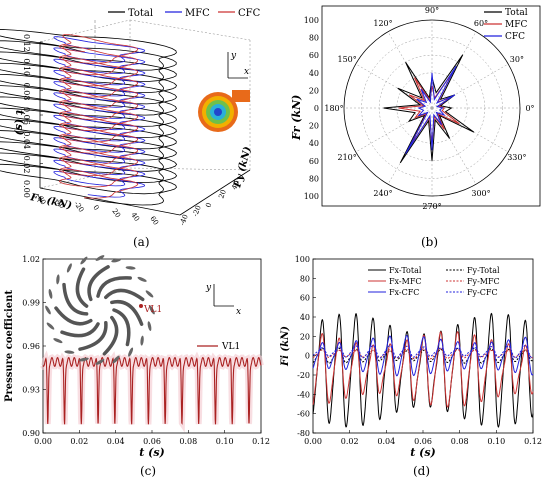  What do you see at coordinates (333, 108) in the screenshot?
I see `b-angle-tick-label: 180°` at bounding box center [333, 108].